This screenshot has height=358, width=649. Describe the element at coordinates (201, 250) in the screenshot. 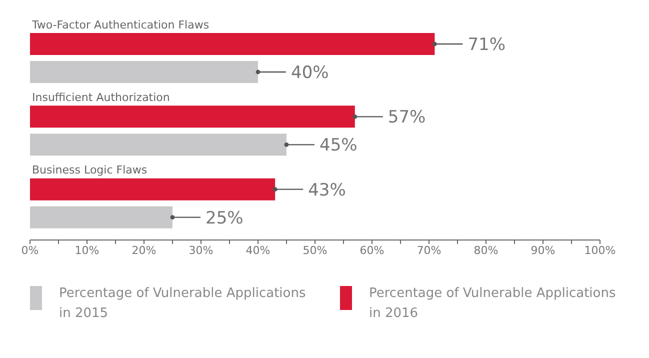

I see `x-tick-label: 30%` at that location.